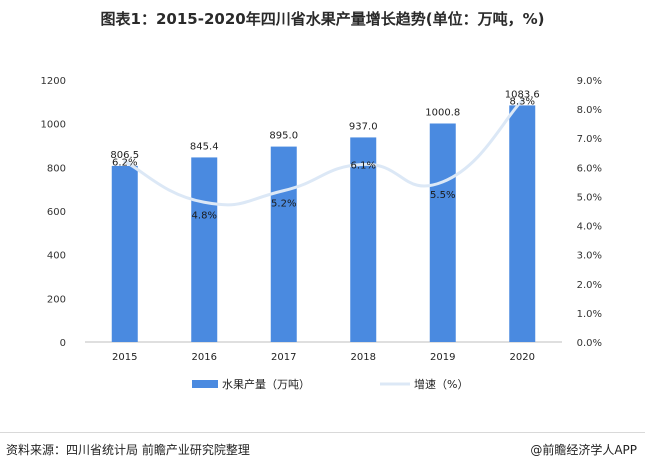  I want to click on growth-value-label: 8.3%, so click(522, 101).